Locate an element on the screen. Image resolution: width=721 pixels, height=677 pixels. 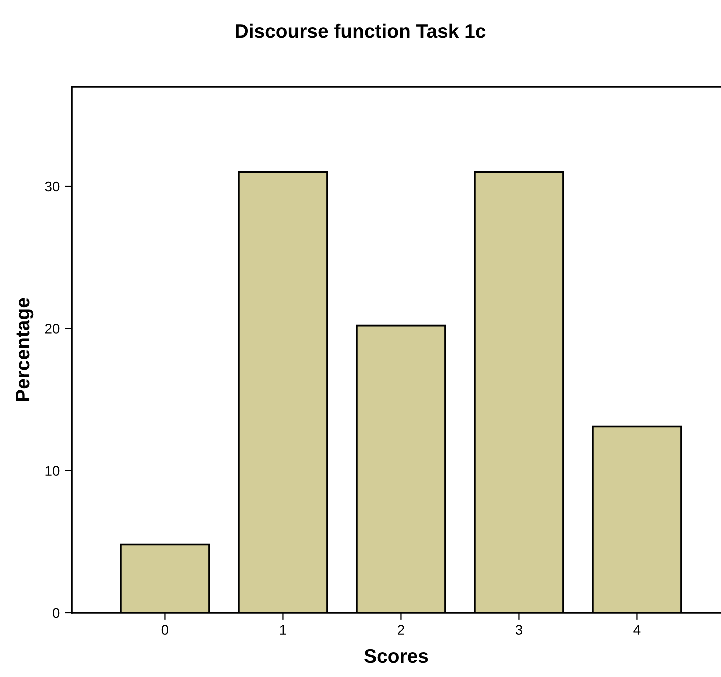
x-tick-label: 0 is located at coordinates (165, 630).